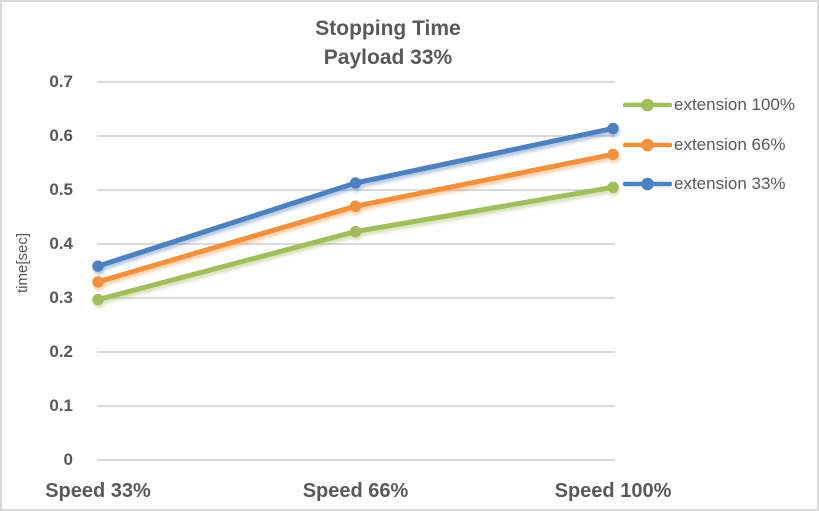  I want to click on y-tick-label-0.1: 0.1, so click(61, 405).